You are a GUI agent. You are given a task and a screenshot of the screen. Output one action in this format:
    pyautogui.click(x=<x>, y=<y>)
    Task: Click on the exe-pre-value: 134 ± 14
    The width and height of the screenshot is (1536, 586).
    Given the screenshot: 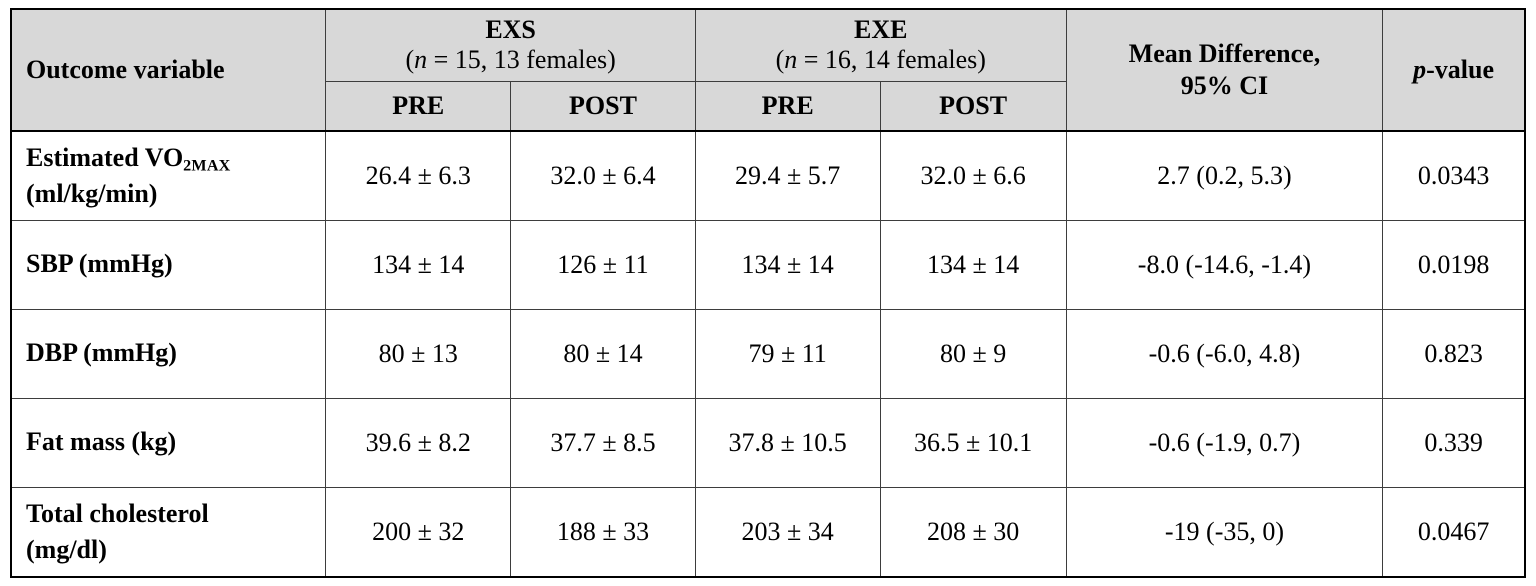 What is the action you would take?
    pyautogui.click(x=787, y=264)
    